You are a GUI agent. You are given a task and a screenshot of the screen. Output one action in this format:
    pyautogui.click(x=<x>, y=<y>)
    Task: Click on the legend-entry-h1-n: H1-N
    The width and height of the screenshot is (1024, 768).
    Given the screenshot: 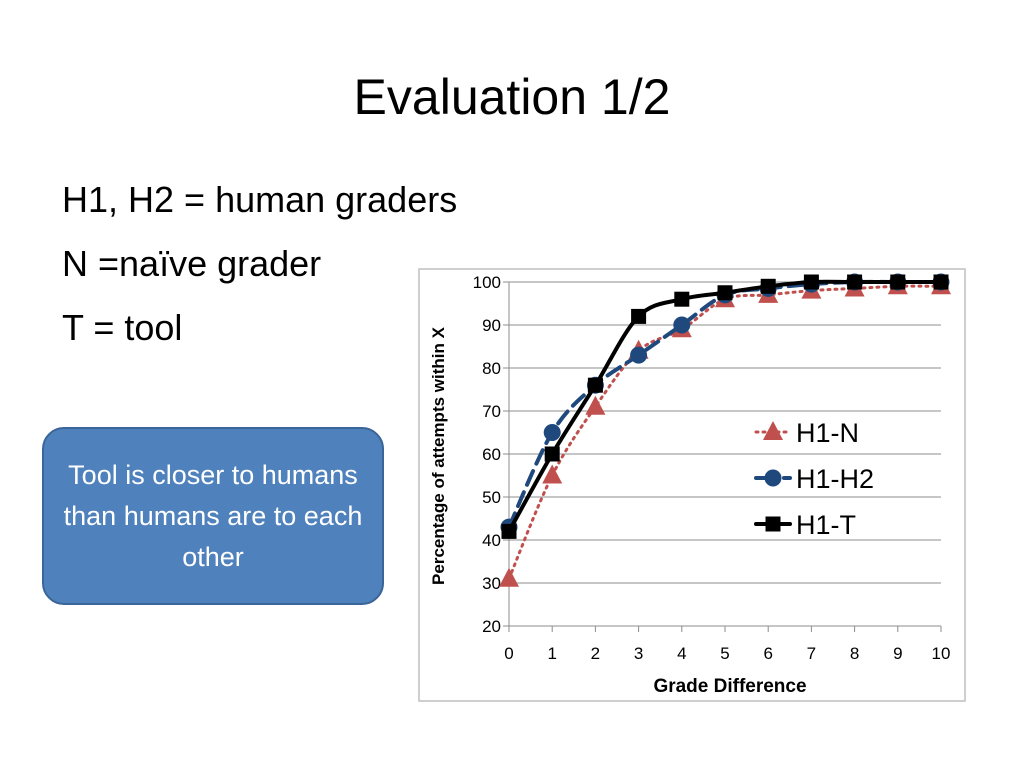 What is the action you would take?
    pyautogui.click(x=806, y=433)
    